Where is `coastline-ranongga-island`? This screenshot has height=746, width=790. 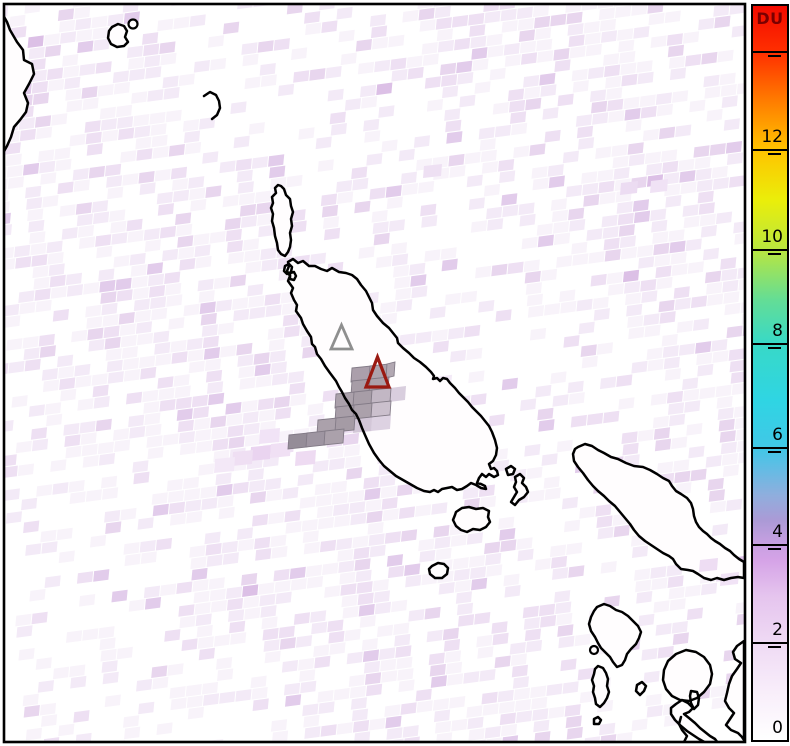
coastline-ranongga-island is located at coordinates (600, 686).